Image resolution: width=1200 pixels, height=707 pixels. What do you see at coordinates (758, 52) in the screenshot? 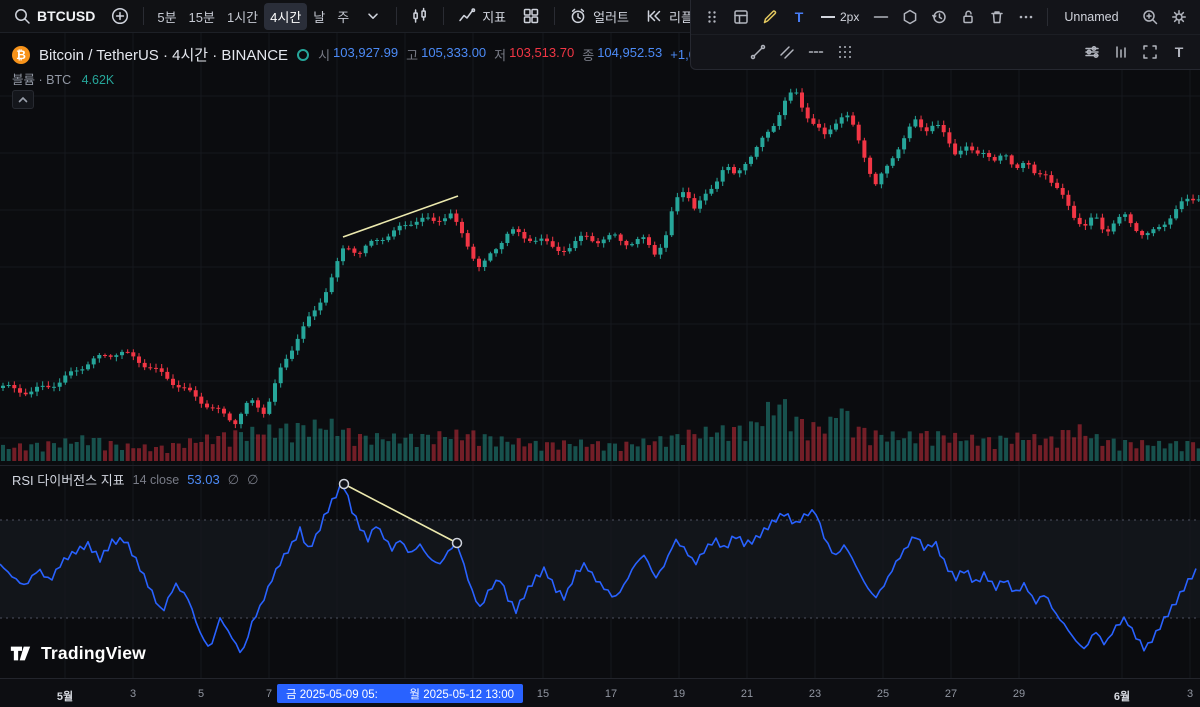
I see `trendline-tool-button` at bounding box center [758, 52].